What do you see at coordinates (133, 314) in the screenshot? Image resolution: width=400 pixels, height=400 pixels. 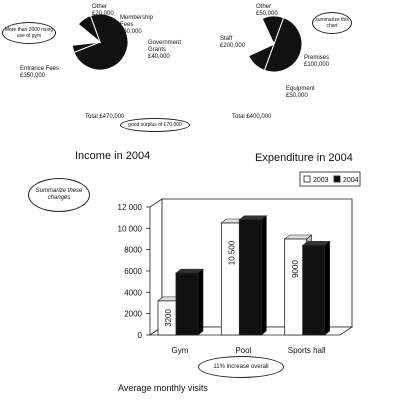 I see `y-tick-label: 2000` at bounding box center [133, 314].